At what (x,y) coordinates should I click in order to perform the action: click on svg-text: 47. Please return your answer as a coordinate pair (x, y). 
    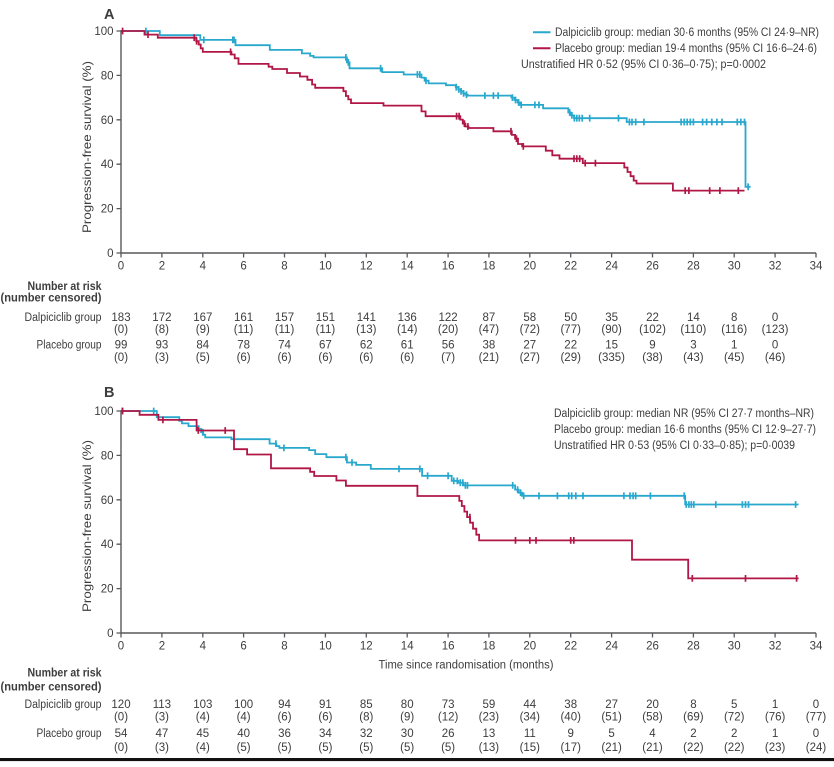
    Looking at the image, I should click on (162, 734).